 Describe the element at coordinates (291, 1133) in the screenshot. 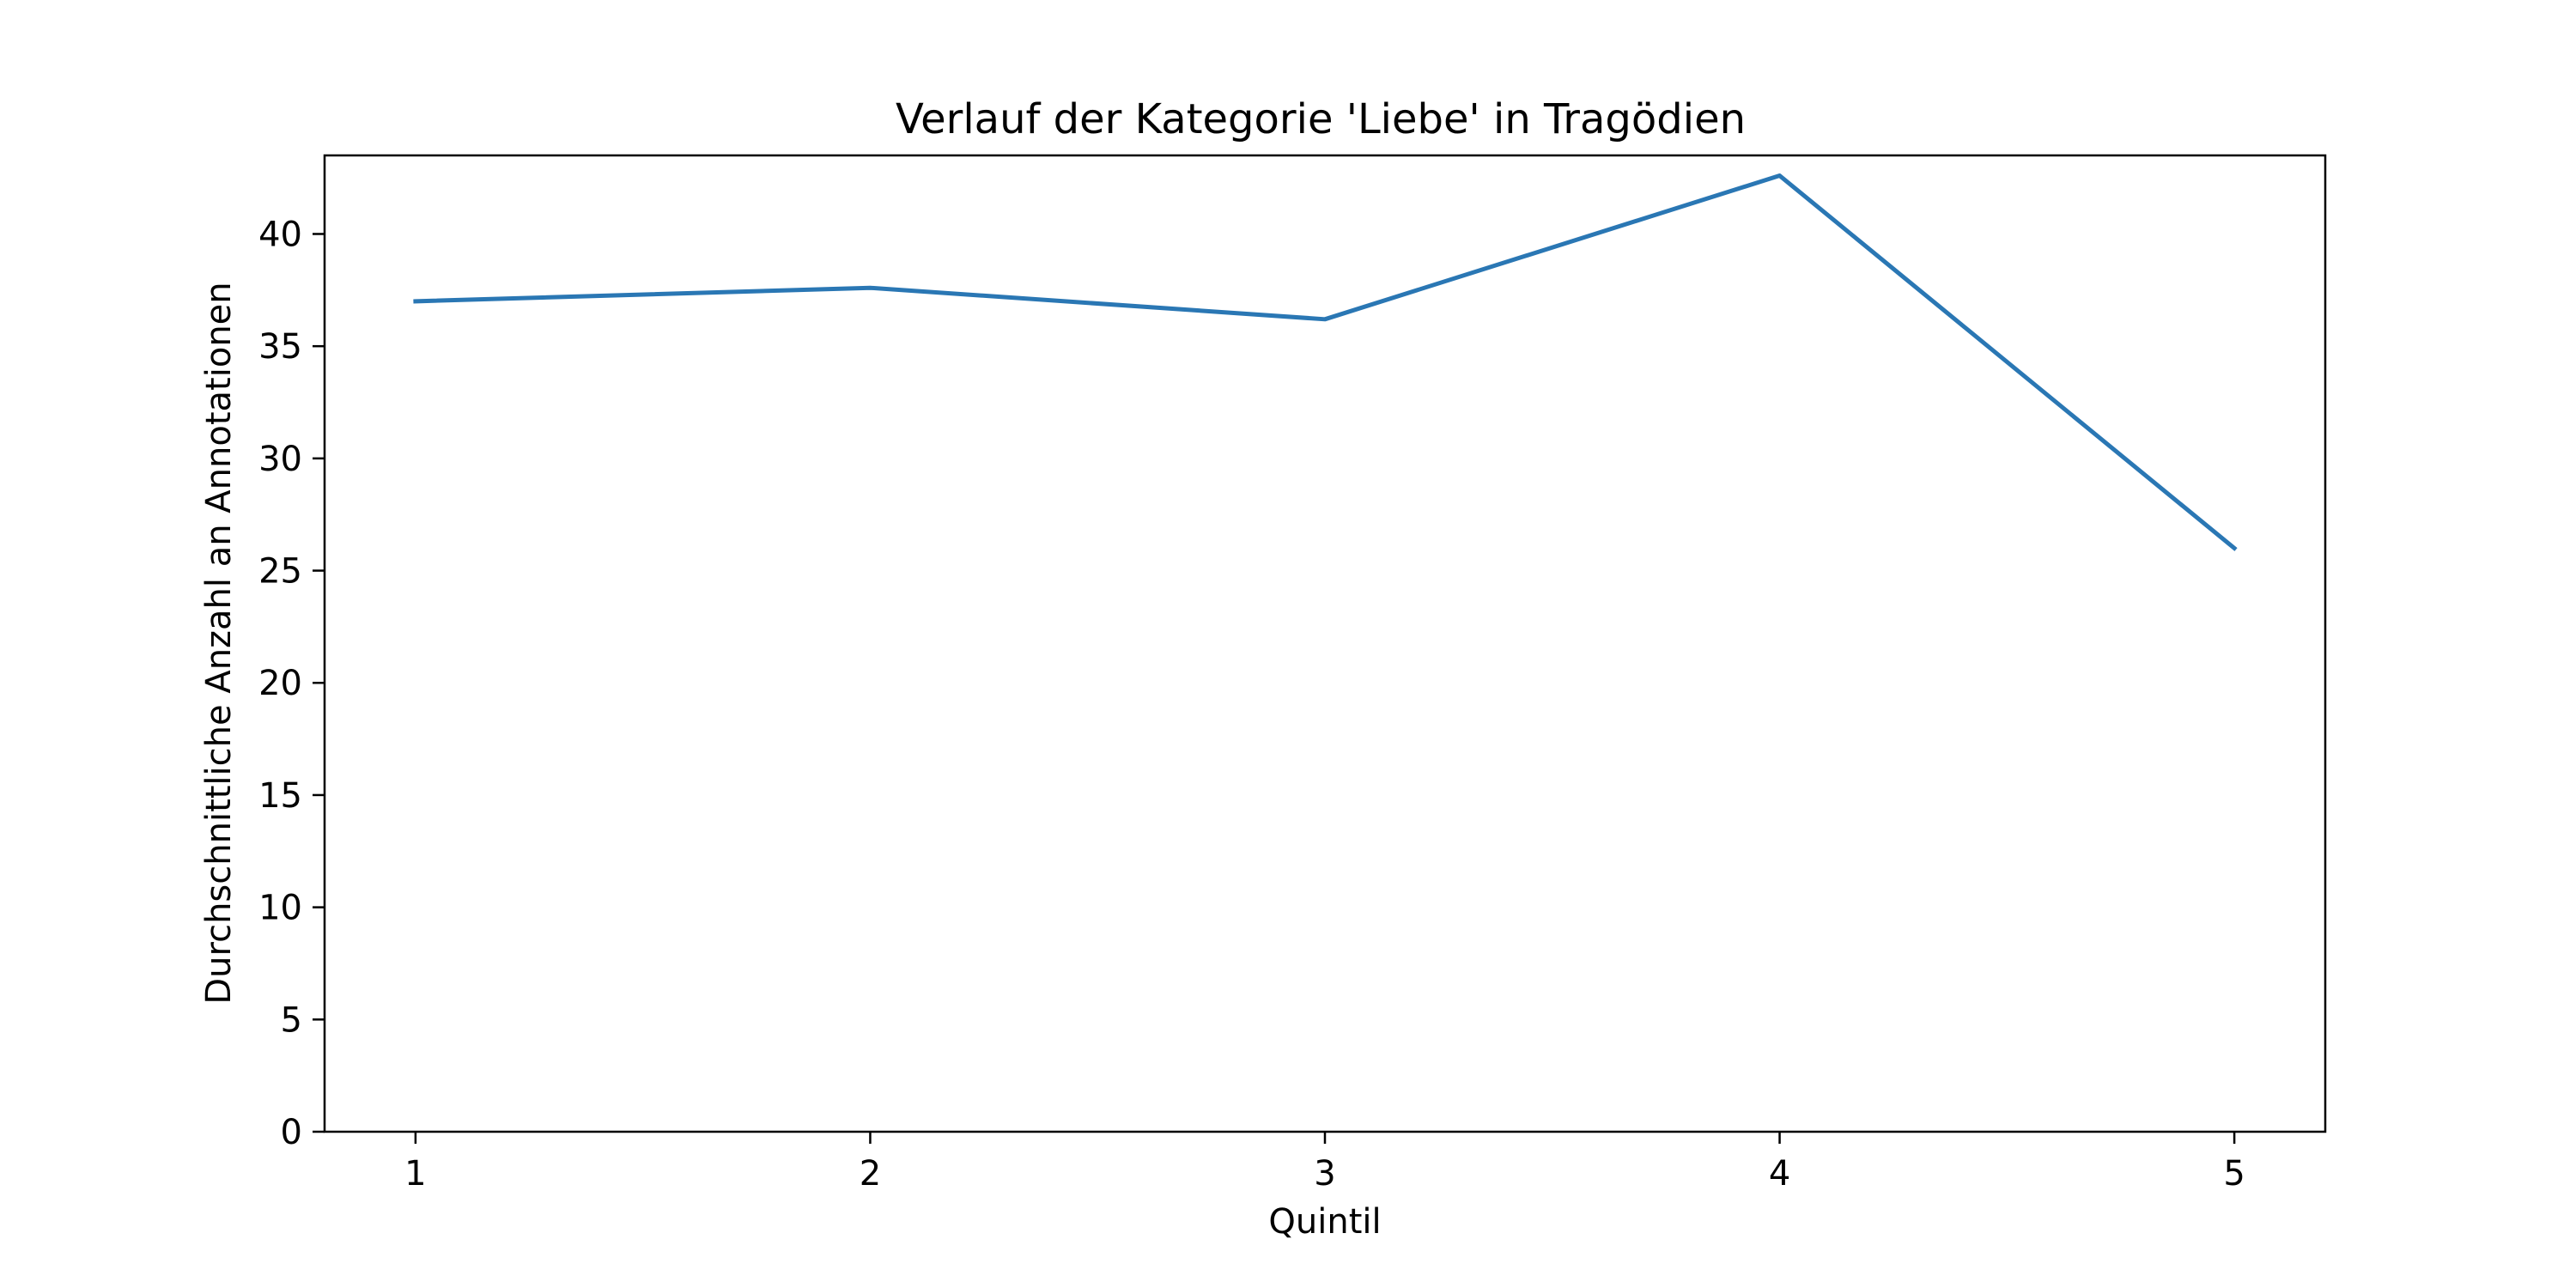

I see `y-tick-label: 0` at that location.